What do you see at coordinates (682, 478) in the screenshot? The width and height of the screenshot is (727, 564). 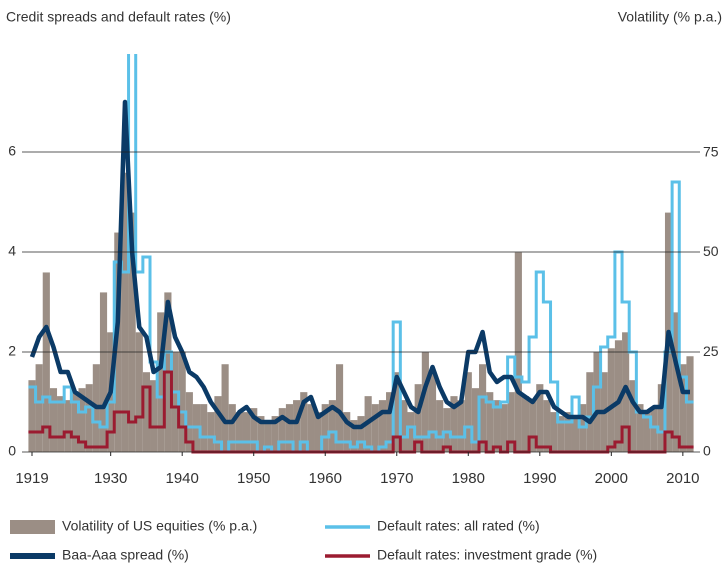 I see `x-tick-label: 2010` at bounding box center [682, 478].